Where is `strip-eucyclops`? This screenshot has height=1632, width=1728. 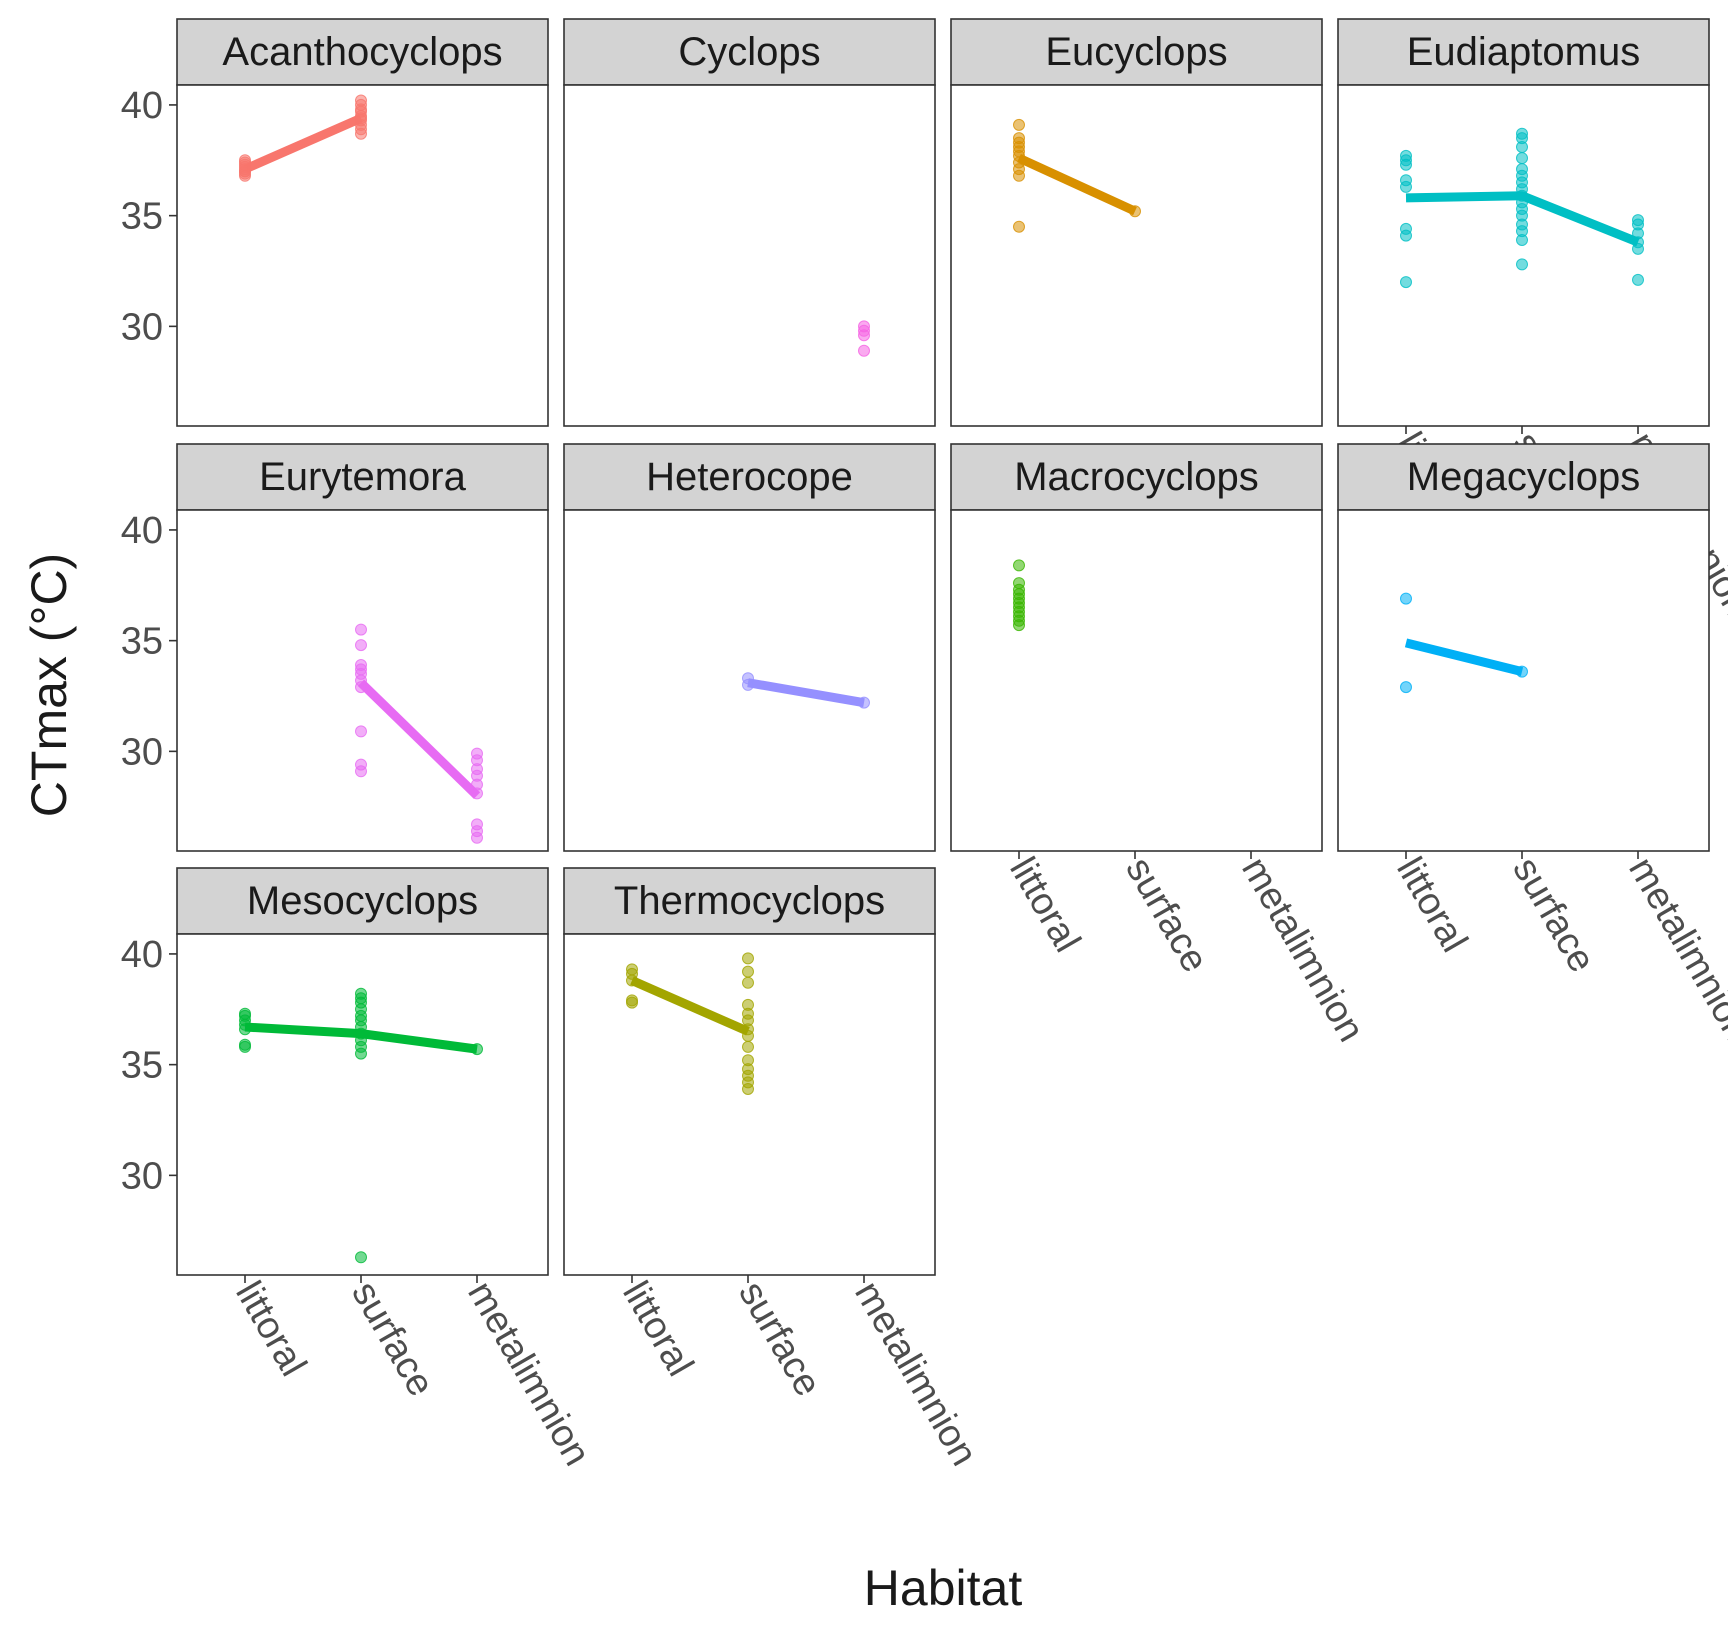 strip-eucyclops is located at coordinates (1136, 52).